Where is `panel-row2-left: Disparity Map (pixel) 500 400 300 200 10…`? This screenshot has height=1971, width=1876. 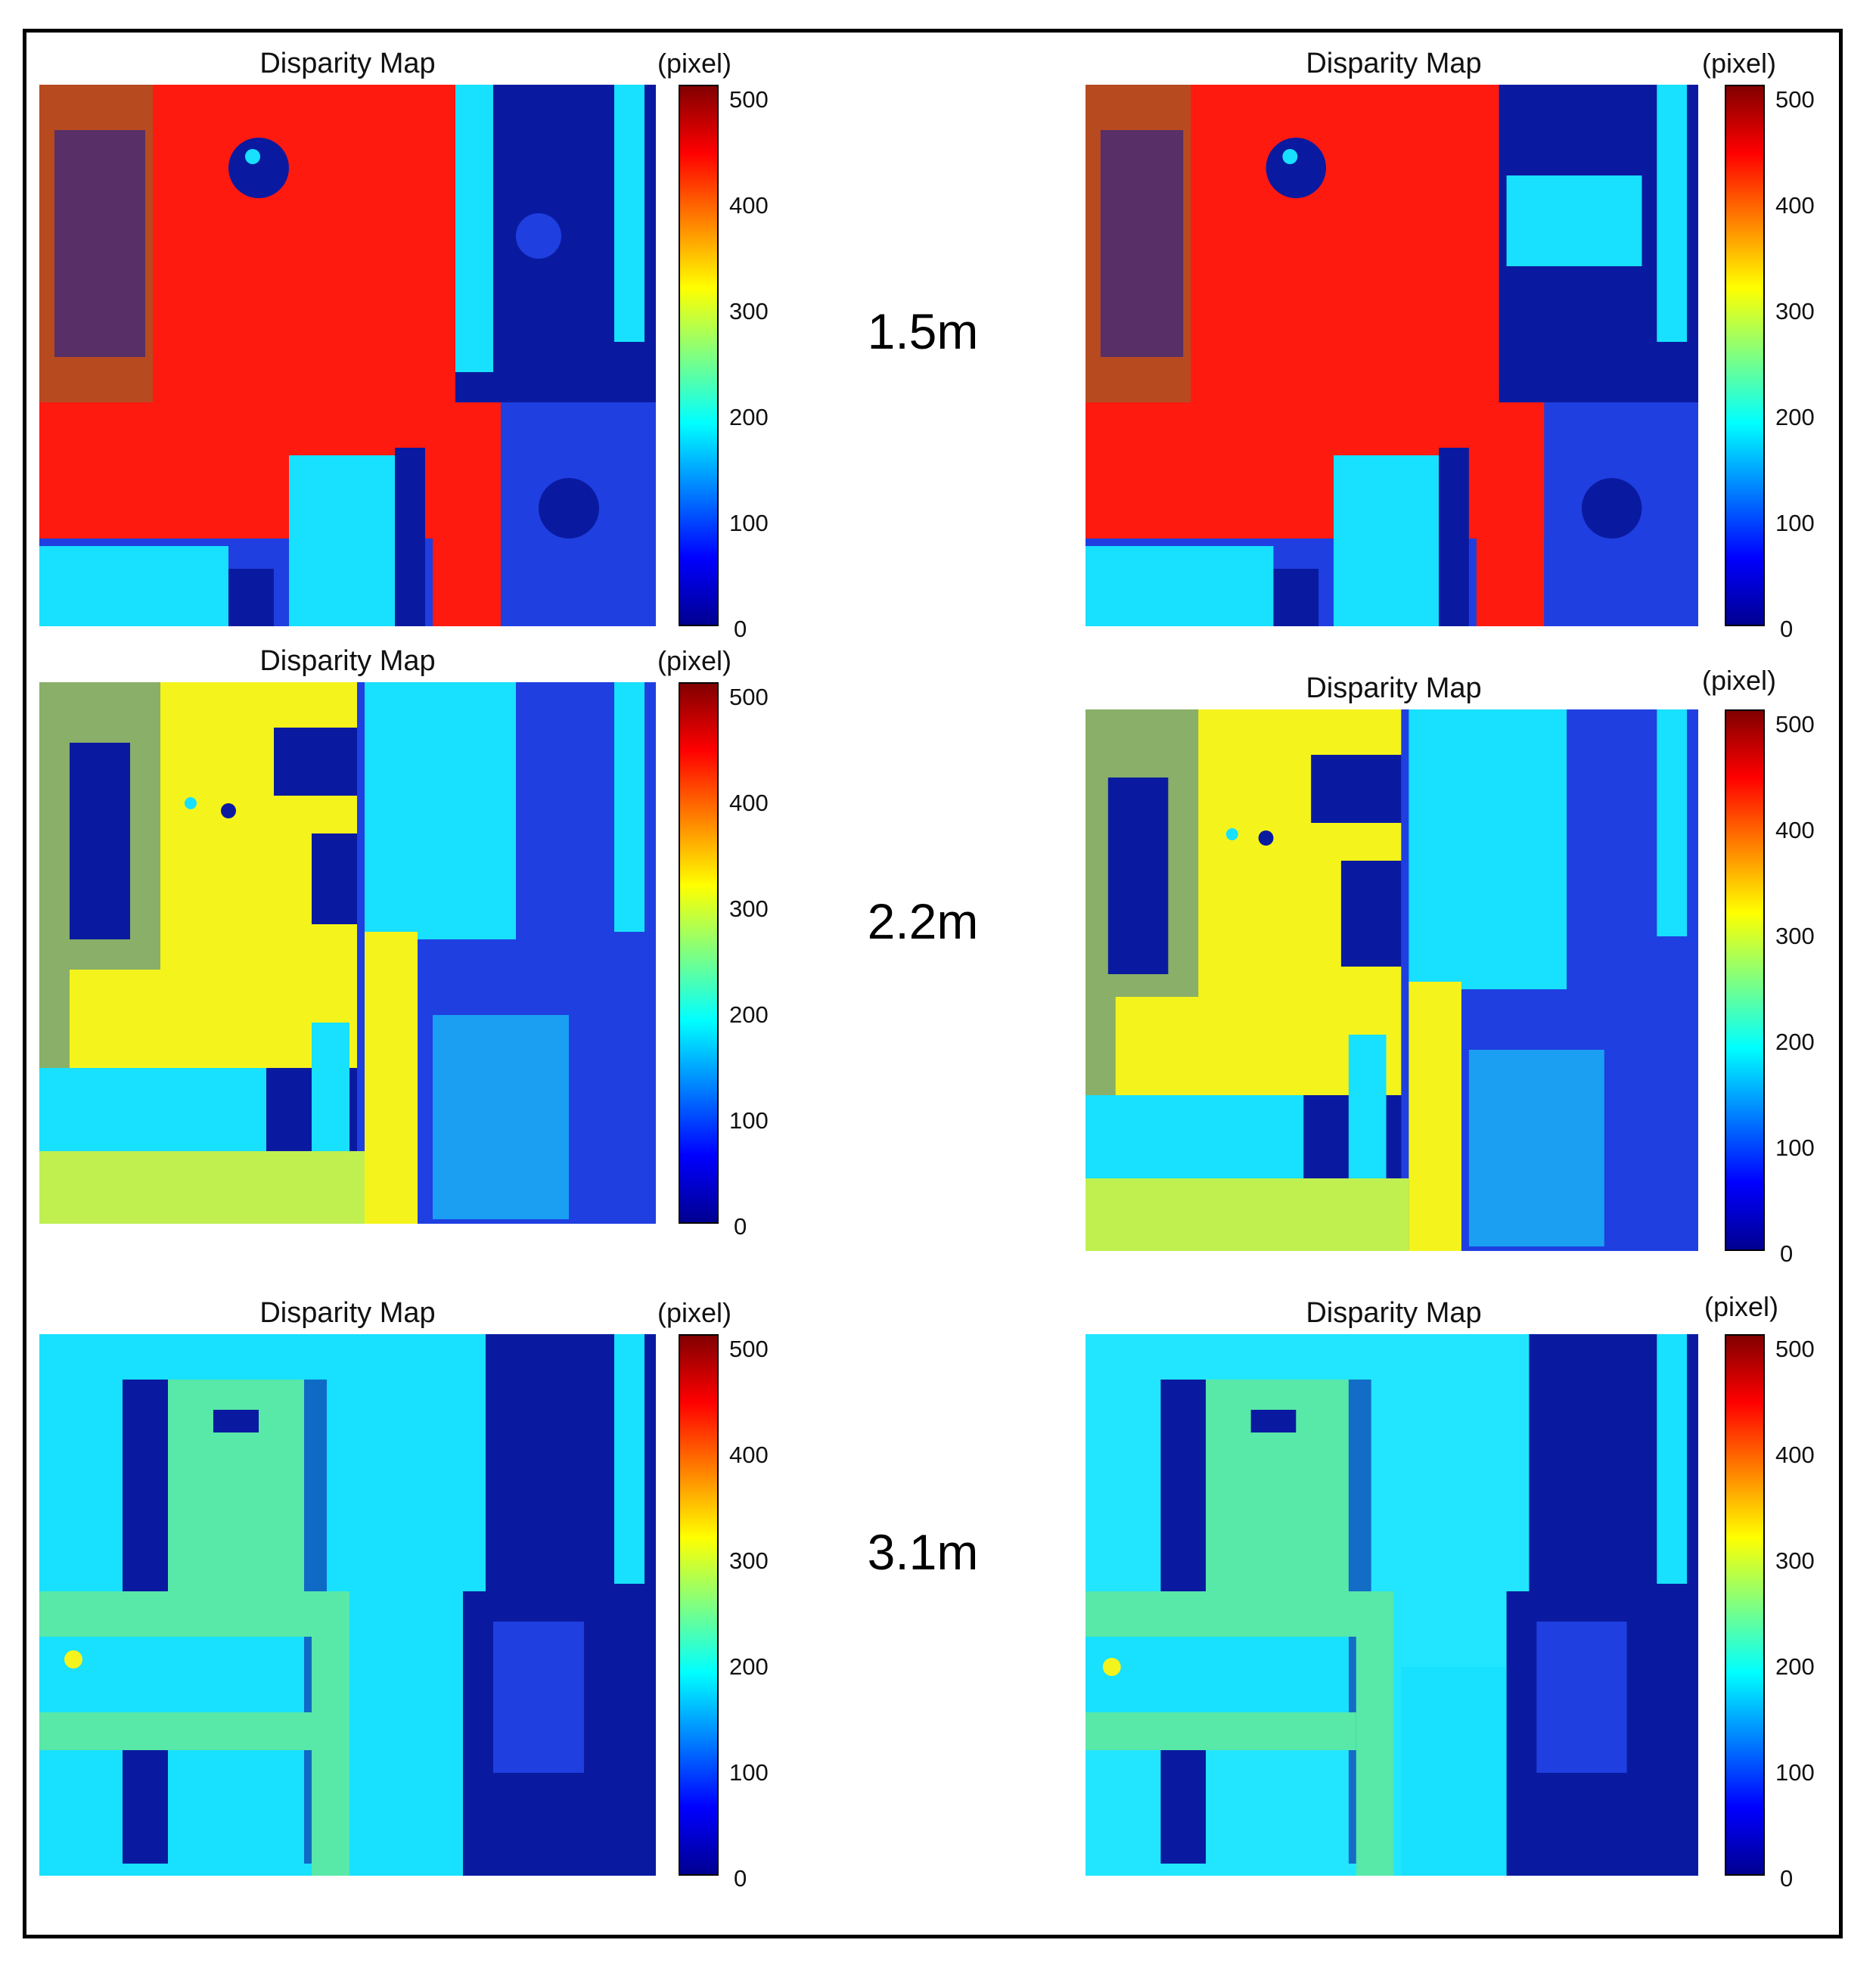
panel-row2-left: Disparity Map (pixel) 500 400 300 200 10… is located at coordinates (418, 942).